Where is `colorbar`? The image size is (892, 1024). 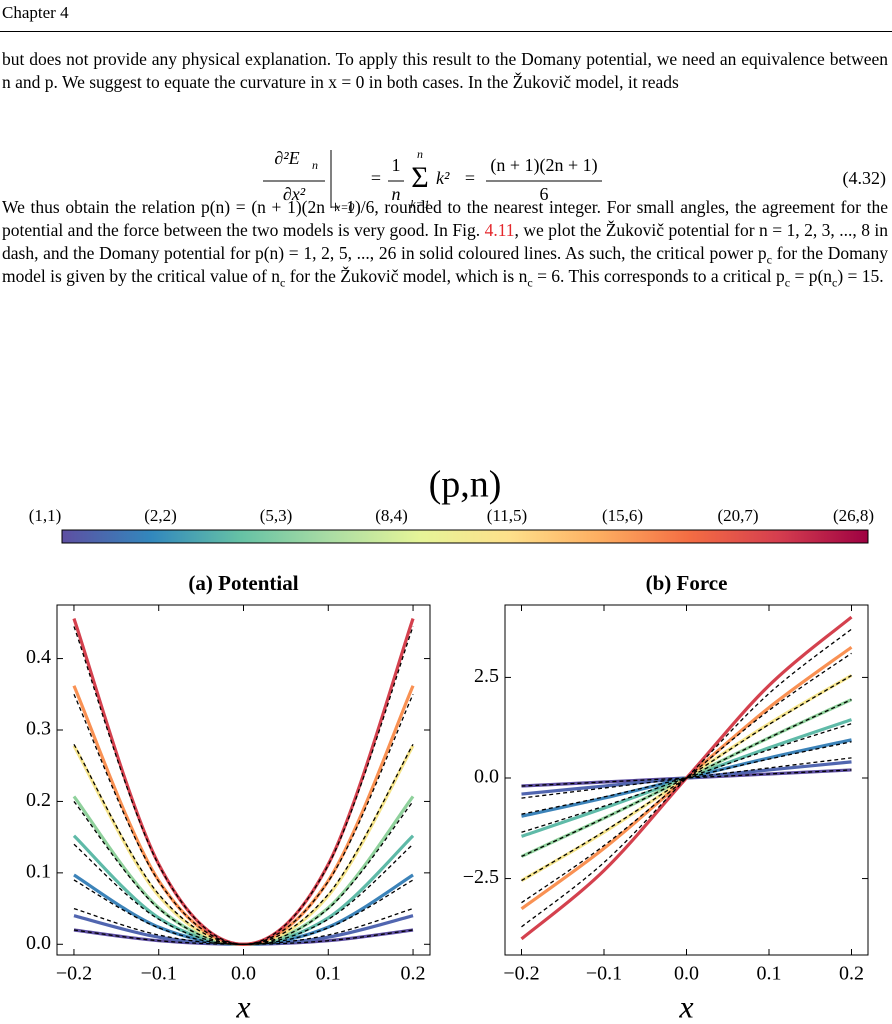
colorbar is located at coordinates (465, 536).